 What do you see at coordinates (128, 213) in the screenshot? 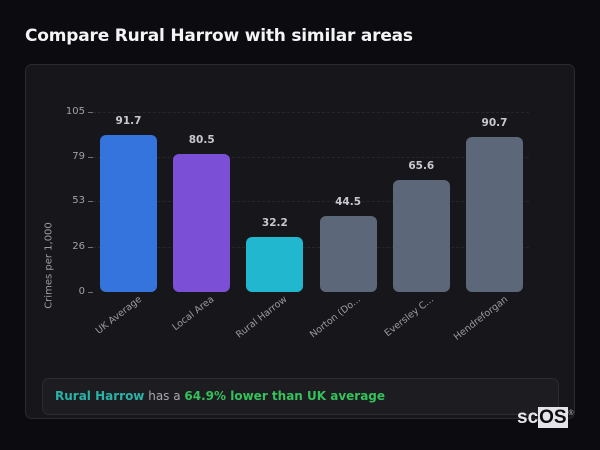
I see `bar-uk-average` at bounding box center [128, 213].